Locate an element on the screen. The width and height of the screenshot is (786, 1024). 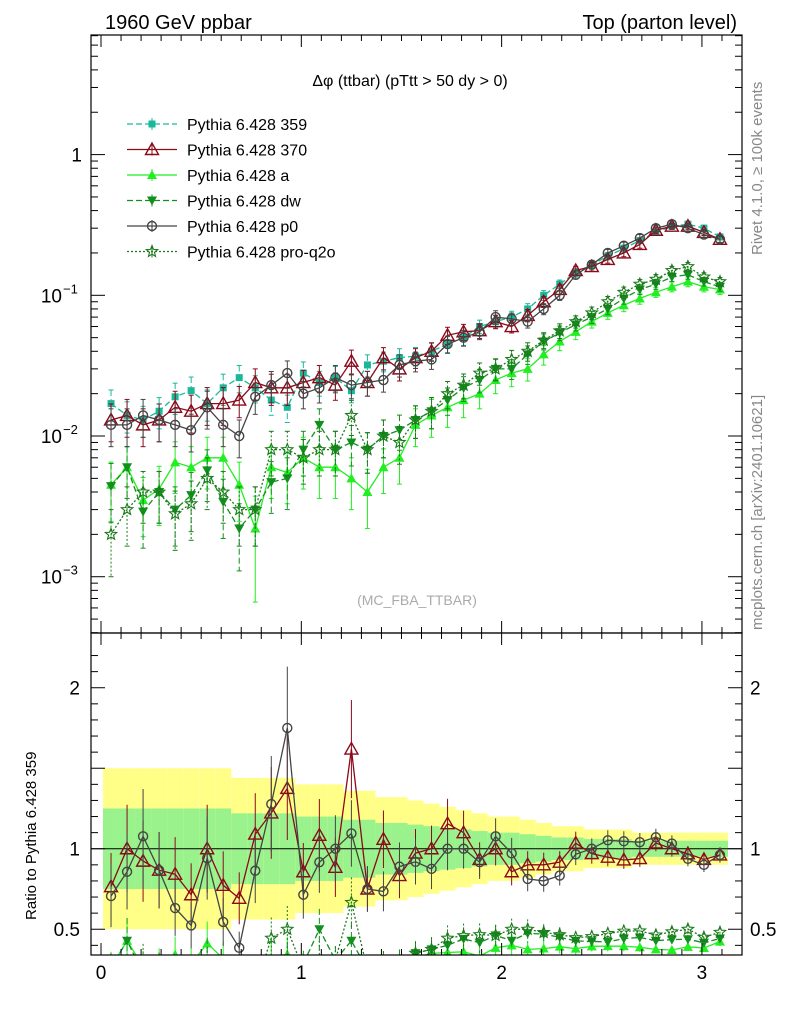
y-tick-label: 1 is located at coordinates (76, 156).